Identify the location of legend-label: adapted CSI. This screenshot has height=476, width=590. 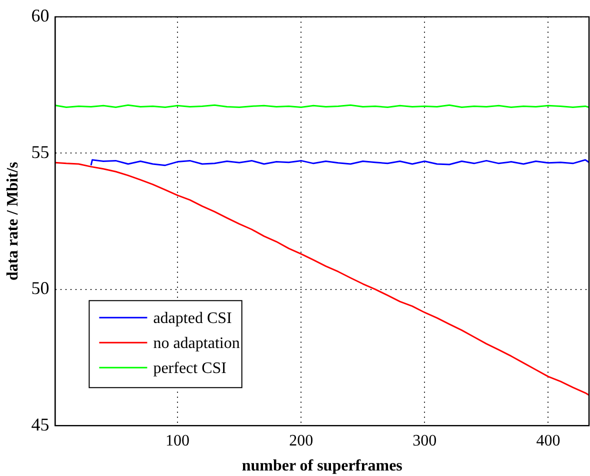
(192, 318).